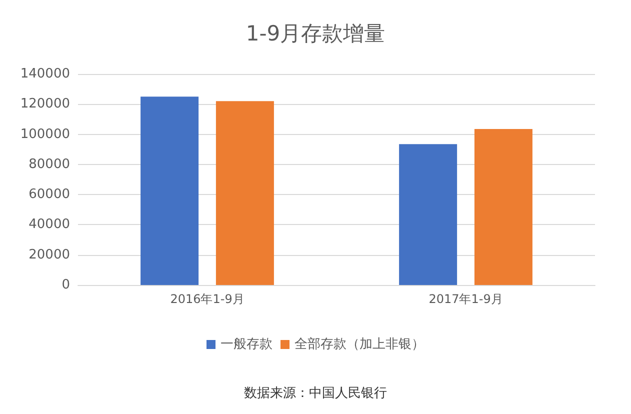 Image resolution: width=631 pixels, height=414 pixels. What do you see at coordinates (49, 164) in the screenshot?
I see `y-tick-label: 80000` at bounding box center [49, 164].